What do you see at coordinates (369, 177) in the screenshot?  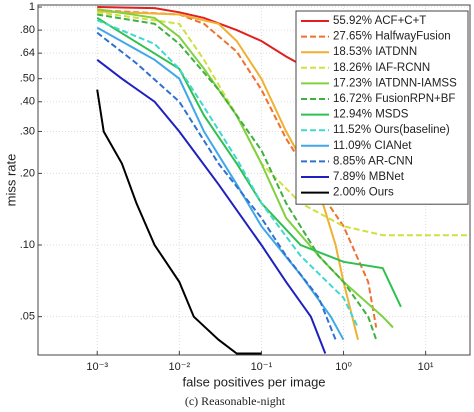 I see `legend-label: 7.89% MBNet` at bounding box center [369, 177].